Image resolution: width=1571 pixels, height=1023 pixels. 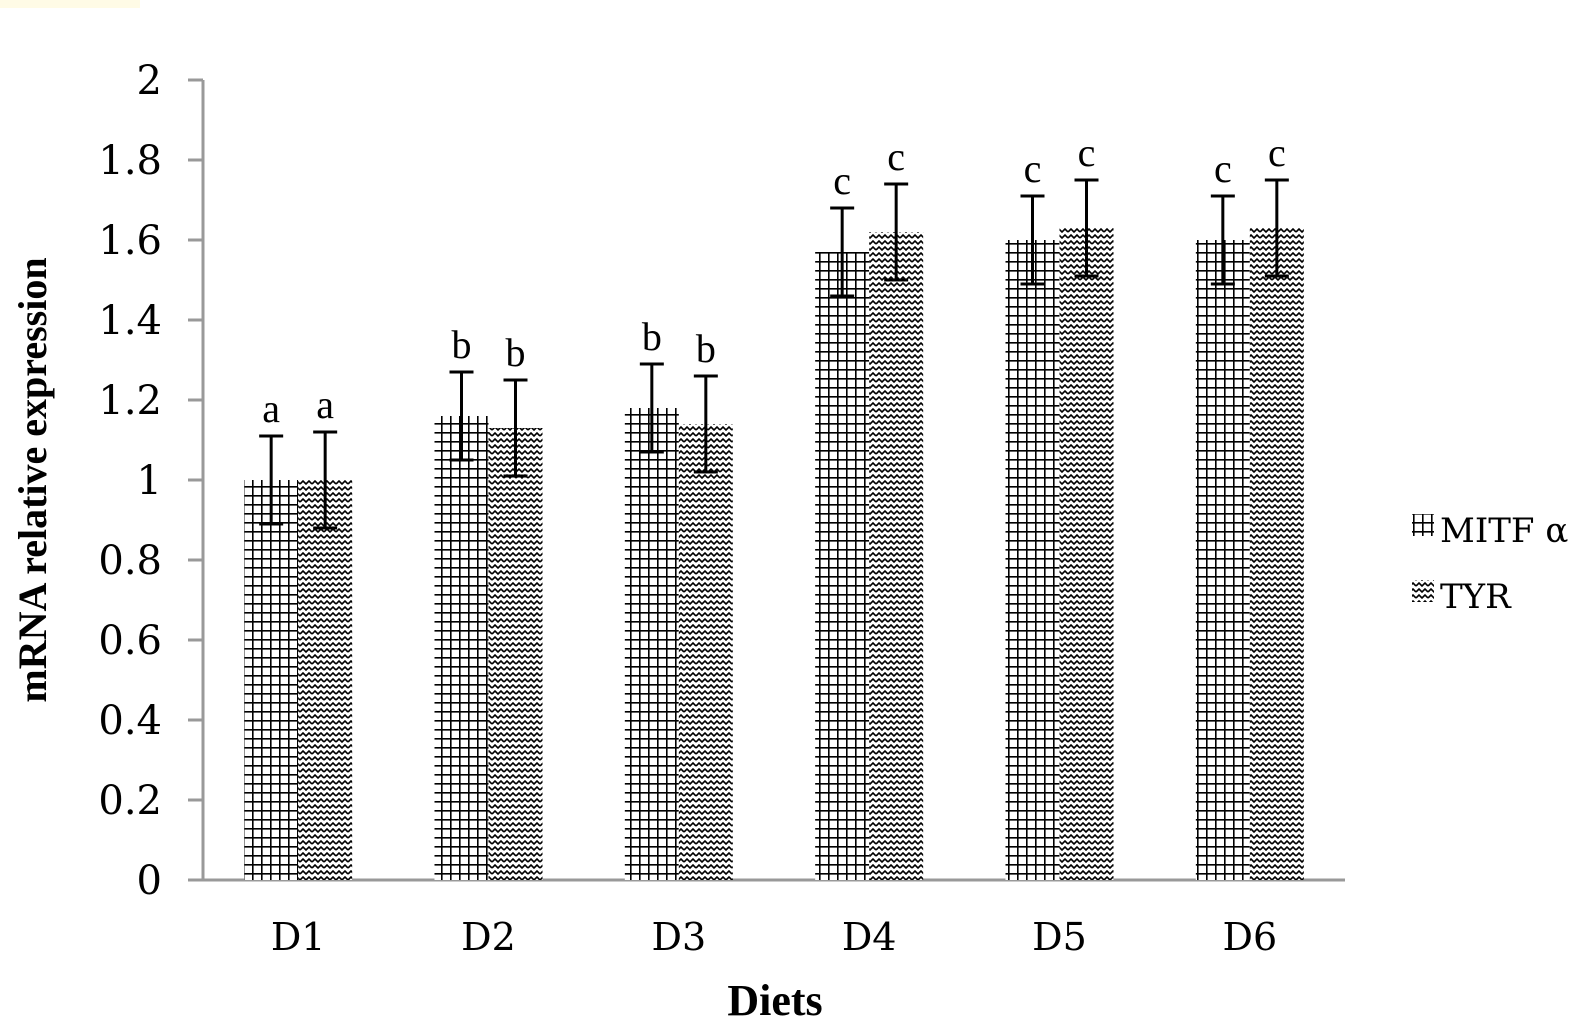 What do you see at coordinates (1276, 554) in the screenshot?
I see `bar-tyr-d6` at bounding box center [1276, 554].